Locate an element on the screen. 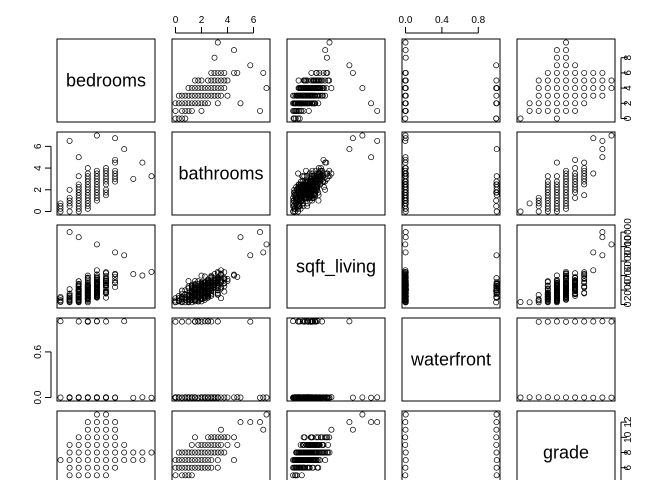 This screenshot has width=672, height=480. tick-label: 2 is located at coordinates (202, 20).